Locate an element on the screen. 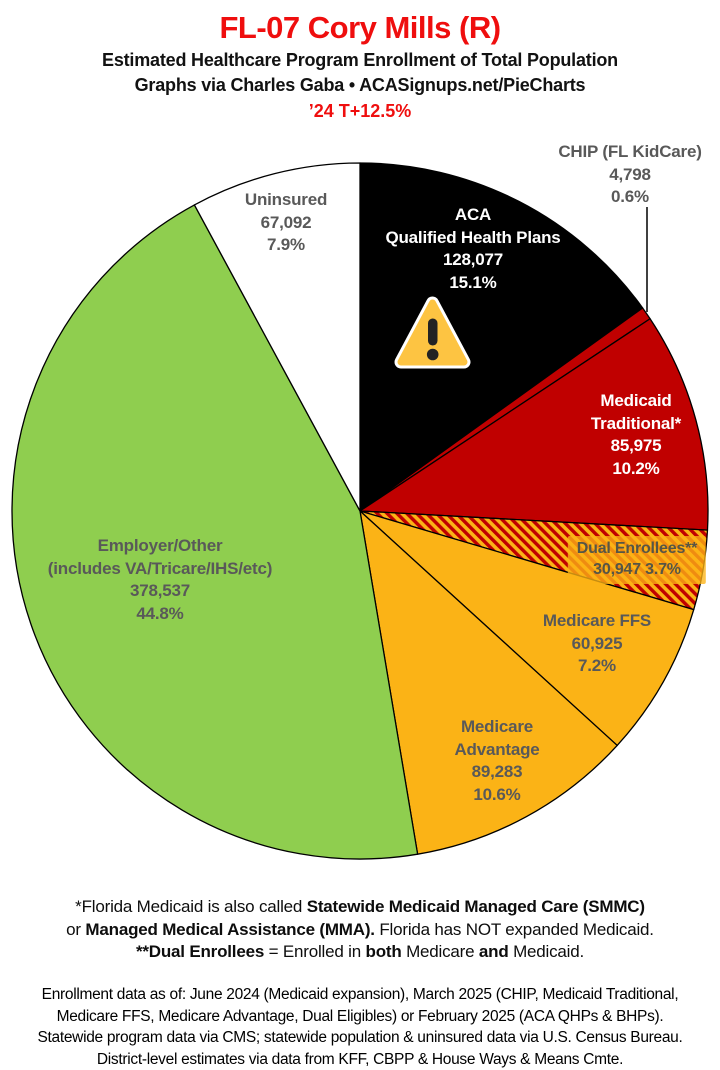 Image resolution: width=720 pixels, height=1070 pixels. text-line: 10.6% is located at coordinates (497, 794).